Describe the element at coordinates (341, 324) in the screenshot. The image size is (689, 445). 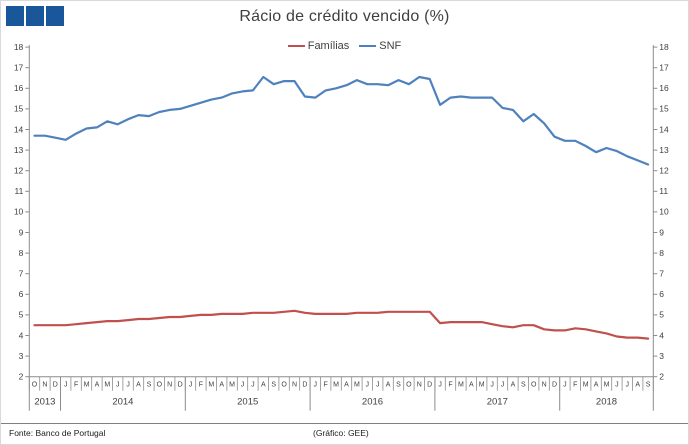
I see `series-line-famílias` at that location.